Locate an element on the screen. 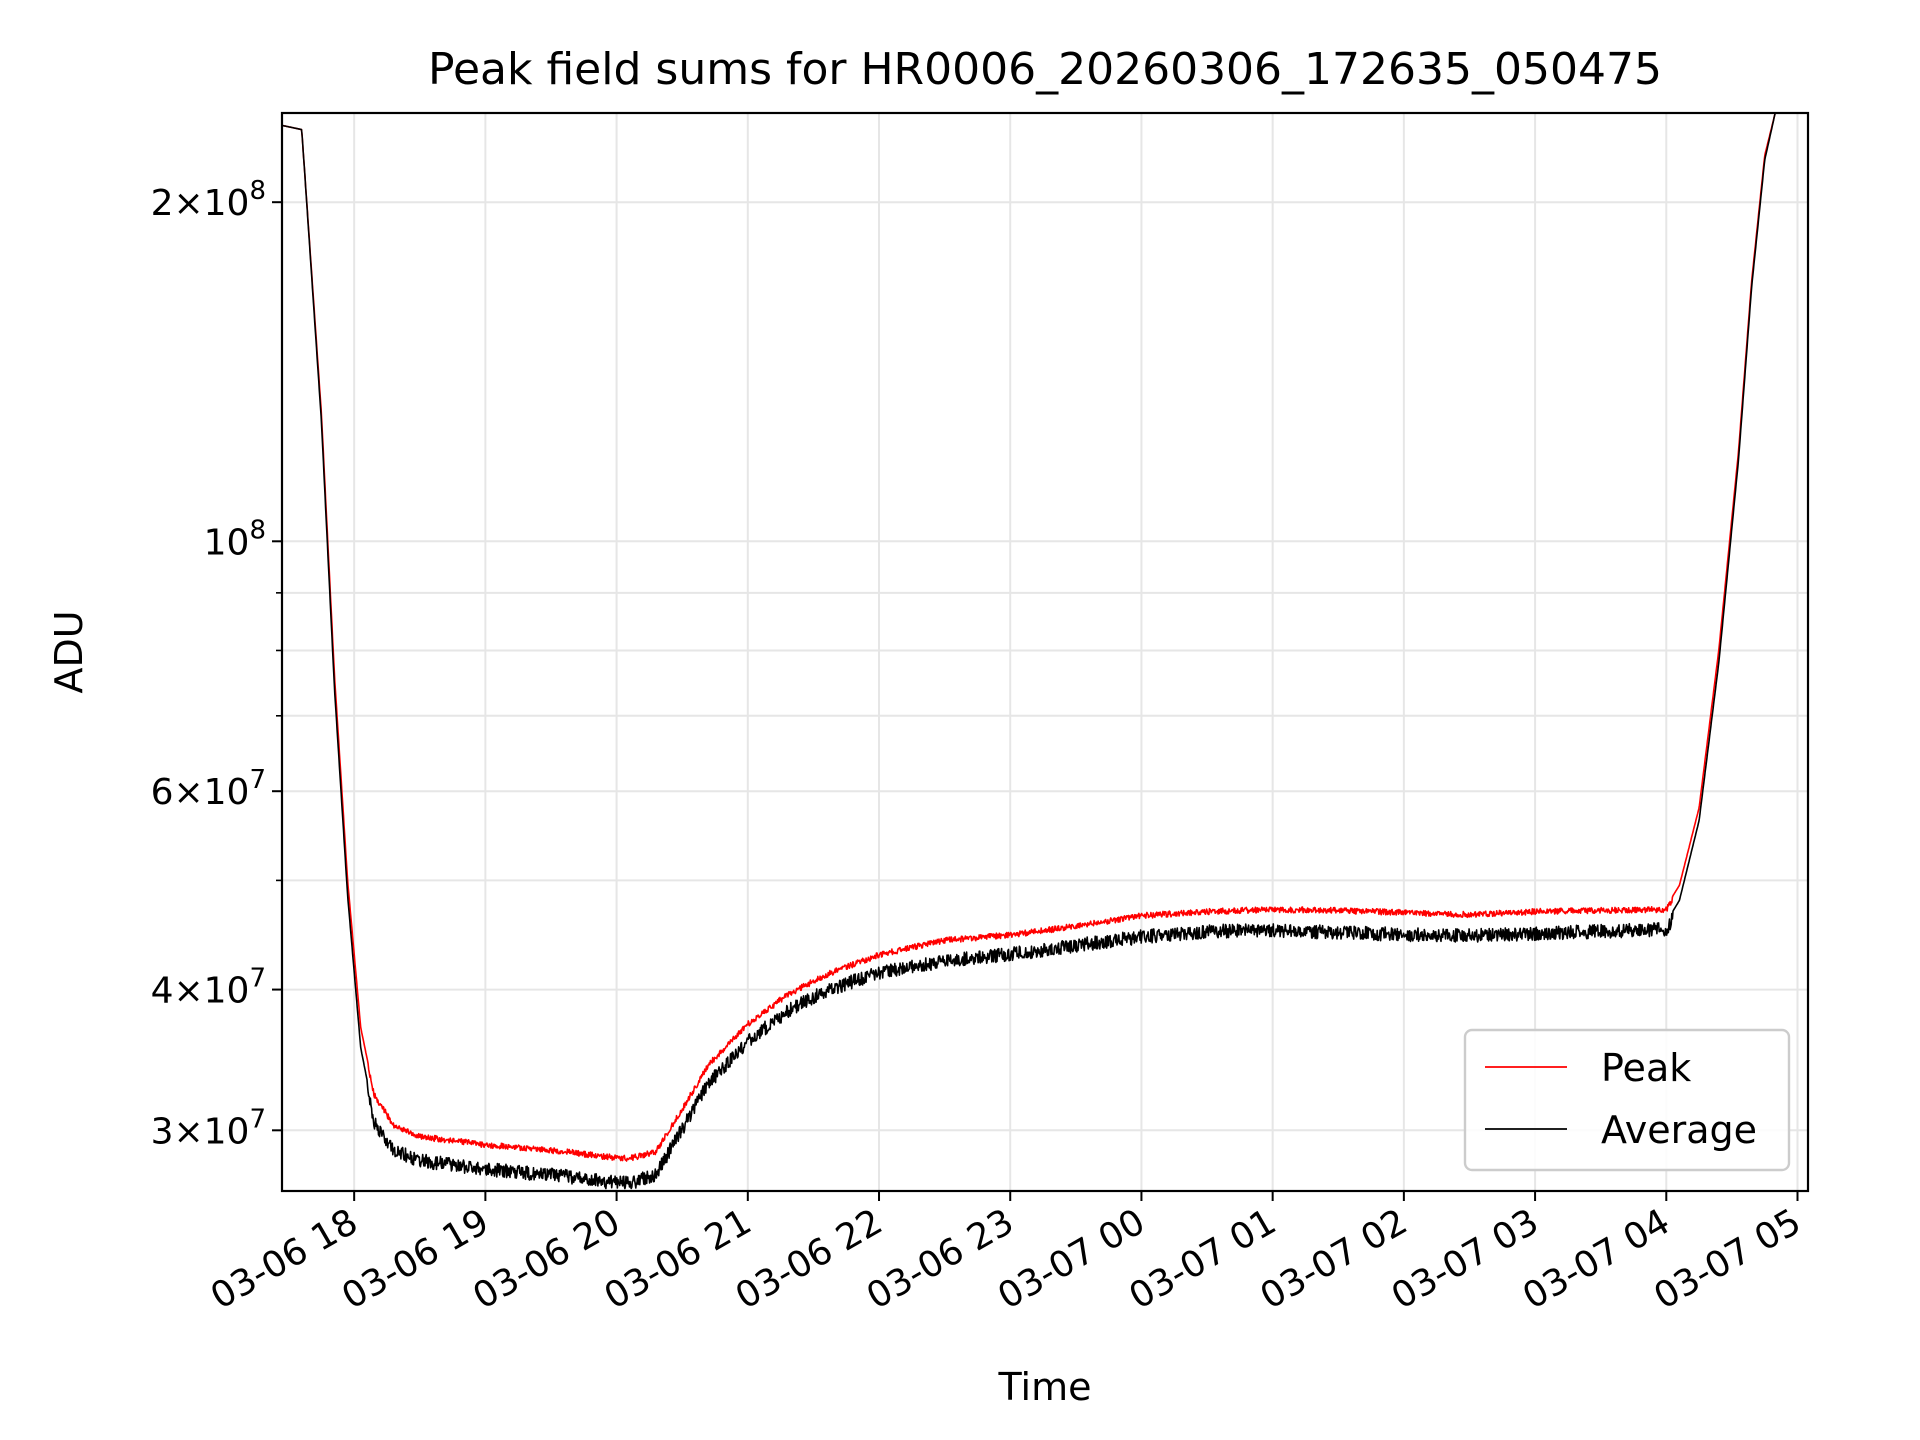 Image resolution: width=1920 pixels, height=1440 pixels. x-axis-label: Time is located at coordinates (1045, 1387).